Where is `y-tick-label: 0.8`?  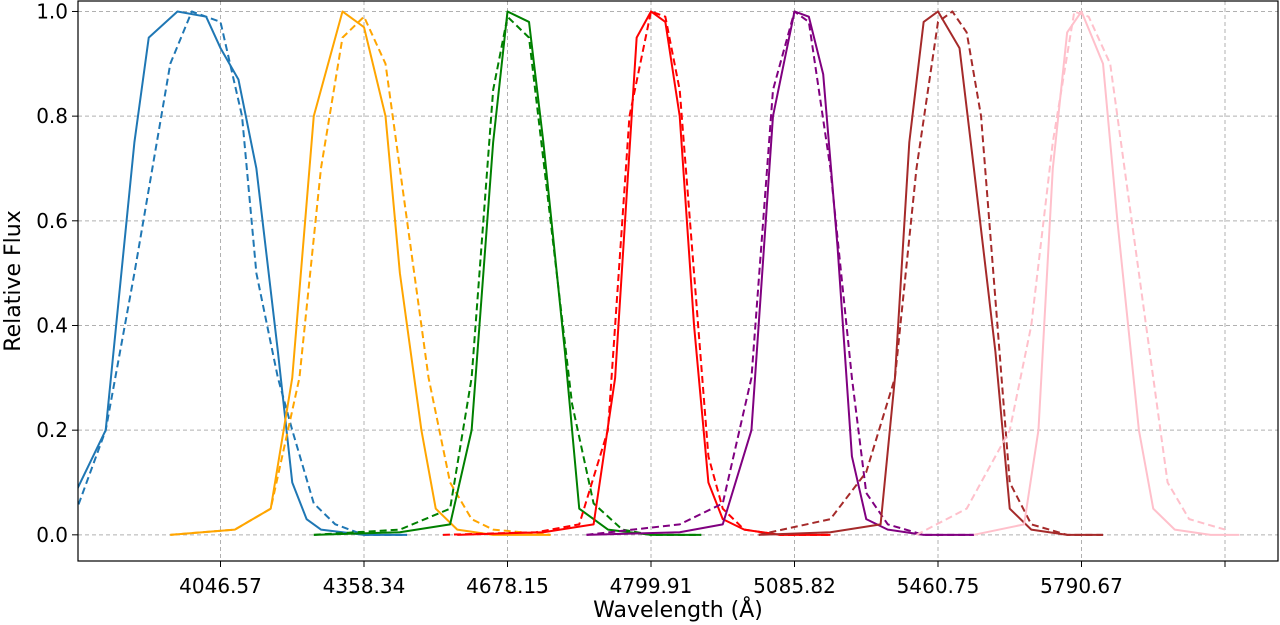
y-tick-label: 0.8 is located at coordinates (52, 116).